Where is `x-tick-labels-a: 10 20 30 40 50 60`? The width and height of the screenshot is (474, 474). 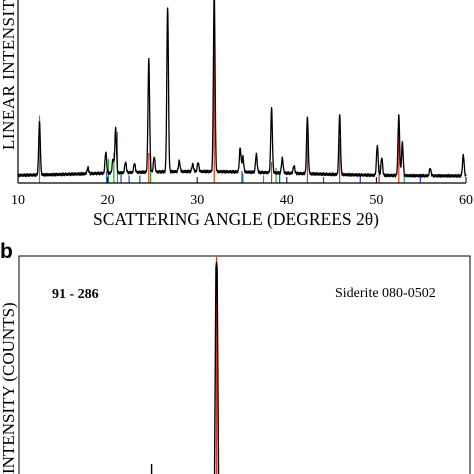
x-tick-labels-a: 10 20 30 40 50 60 is located at coordinates (242, 200).